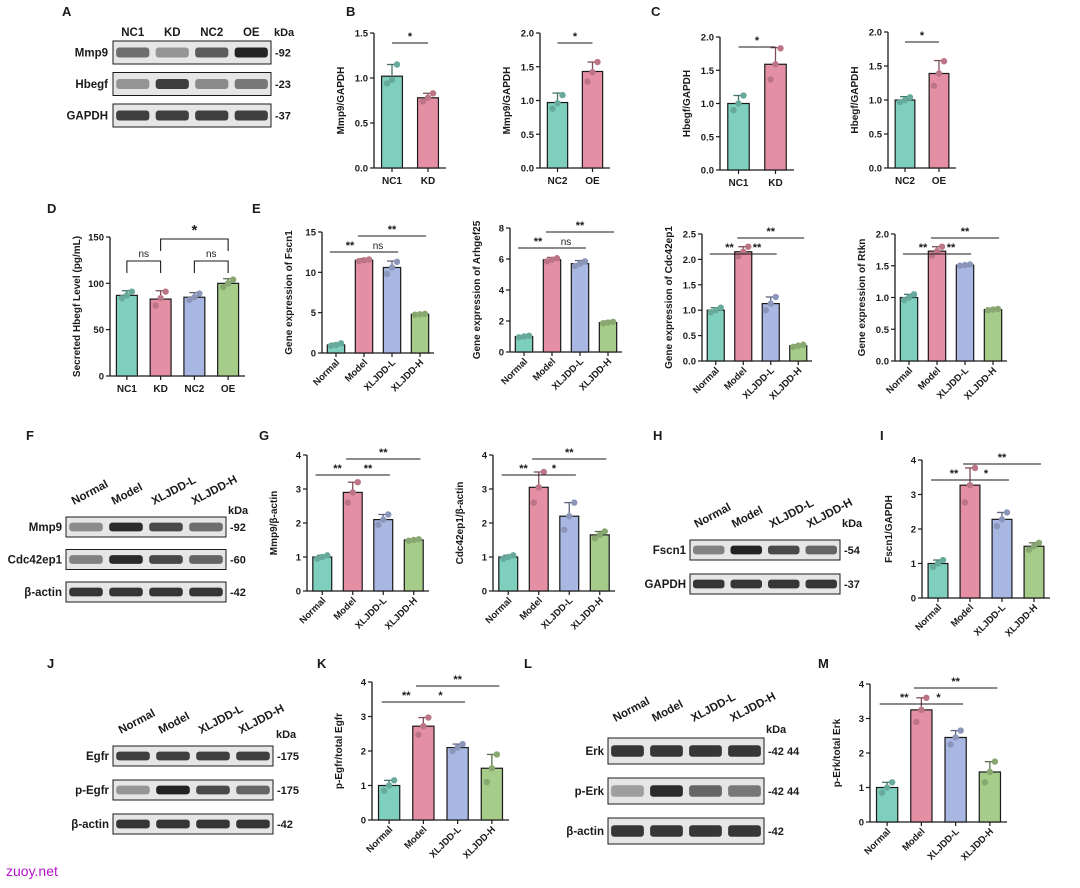 This screenshot has width=1080, height=888. Describe the element at coordinates (137, 721) in the screenshot. I see `lane-label-Normal: Normal` at that location.